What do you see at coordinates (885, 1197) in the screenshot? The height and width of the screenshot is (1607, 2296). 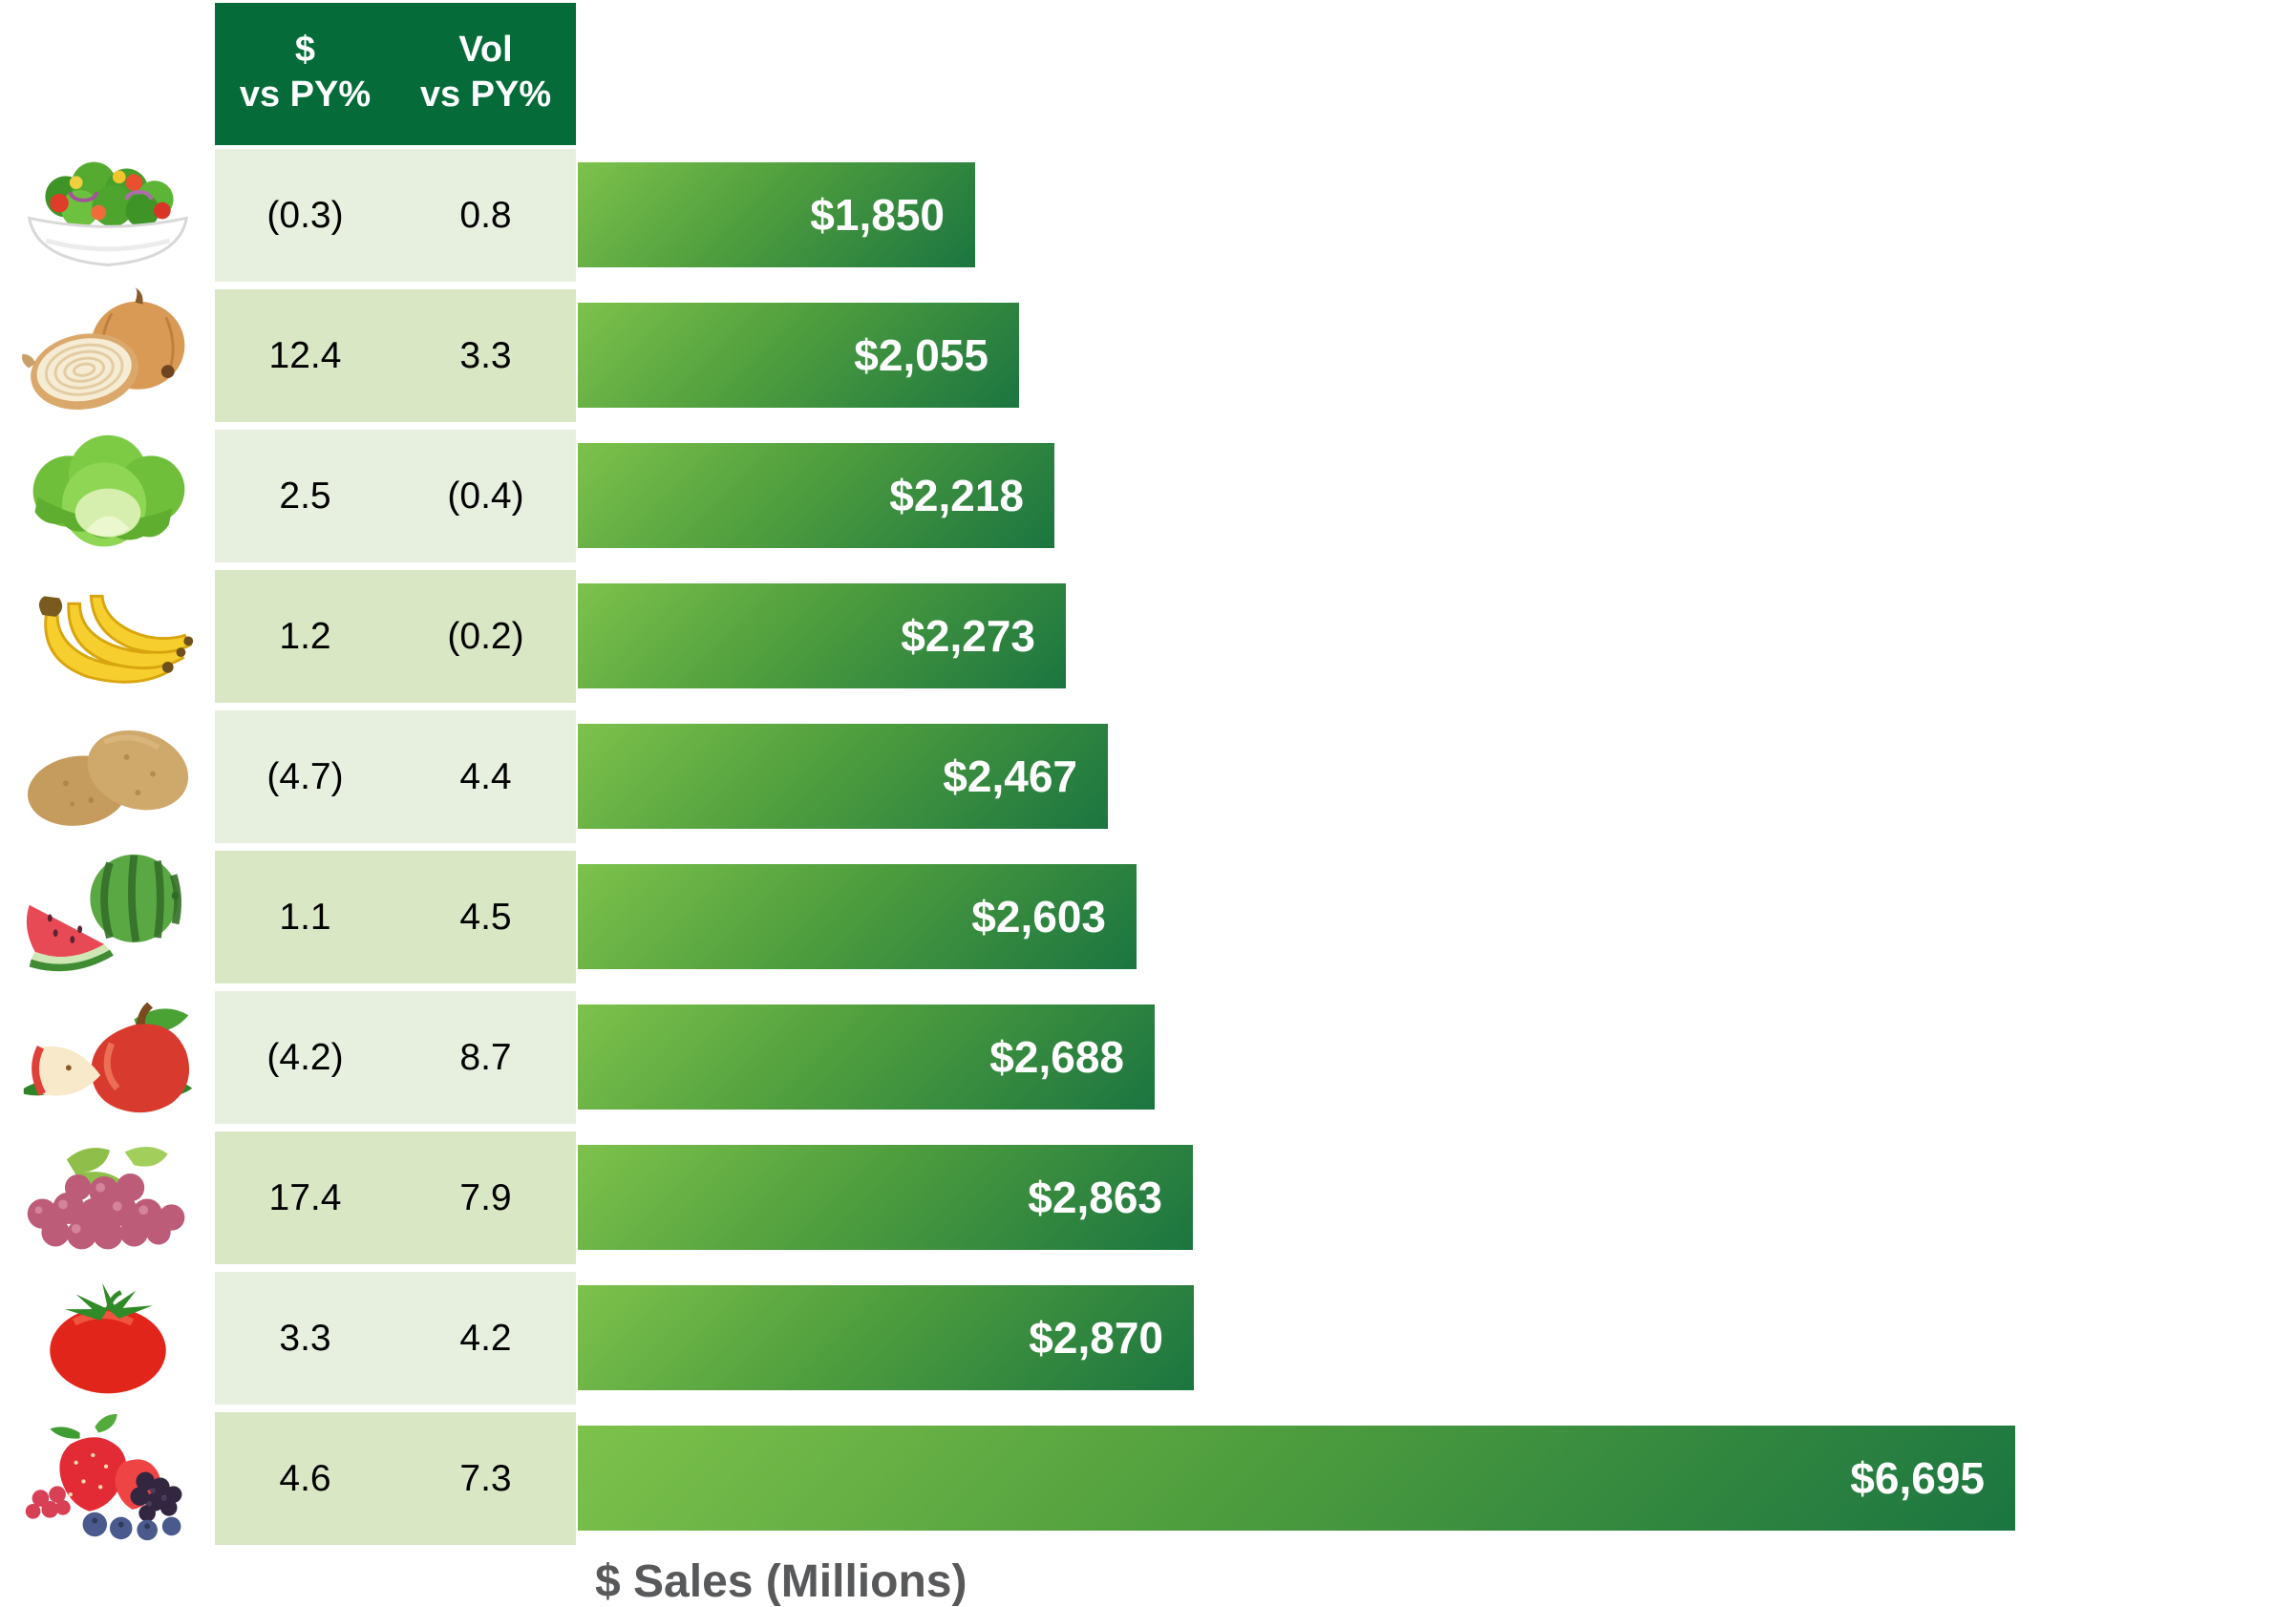 I see `sales-bar: $2,863` at bounding box center [885, 1197].